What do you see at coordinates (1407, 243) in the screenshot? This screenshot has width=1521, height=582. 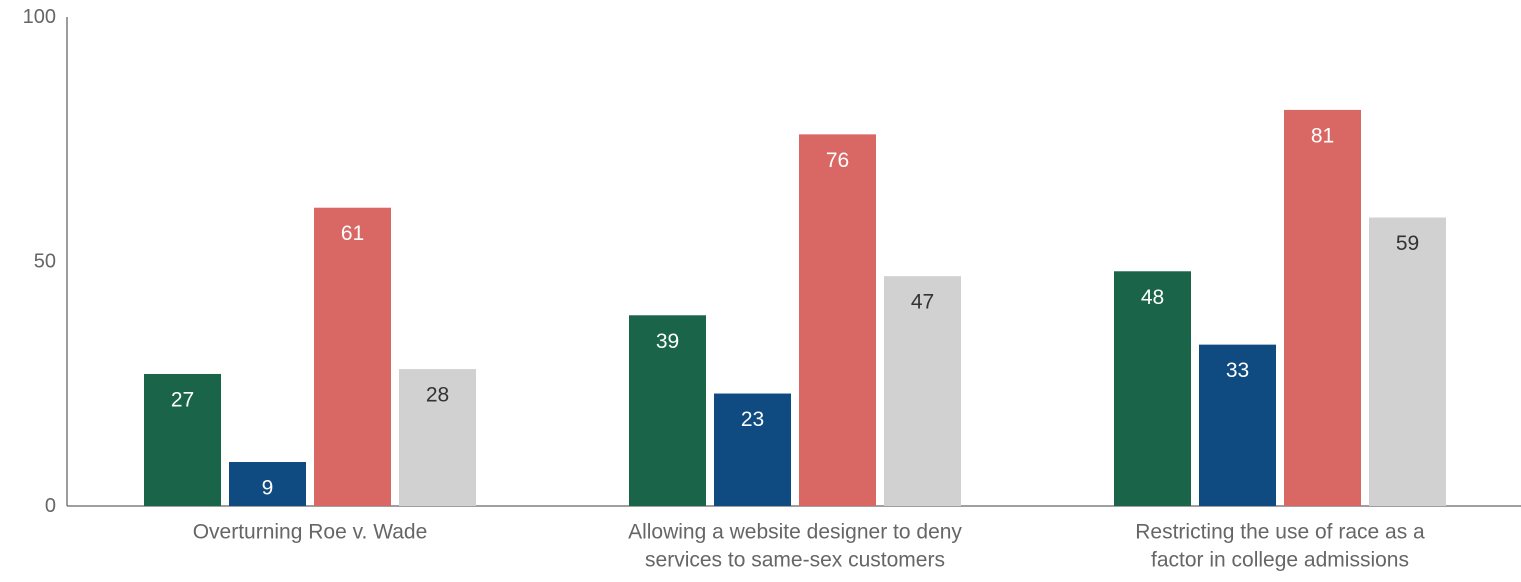 I see `data-label: 59` at bounding box center [1407, 243].